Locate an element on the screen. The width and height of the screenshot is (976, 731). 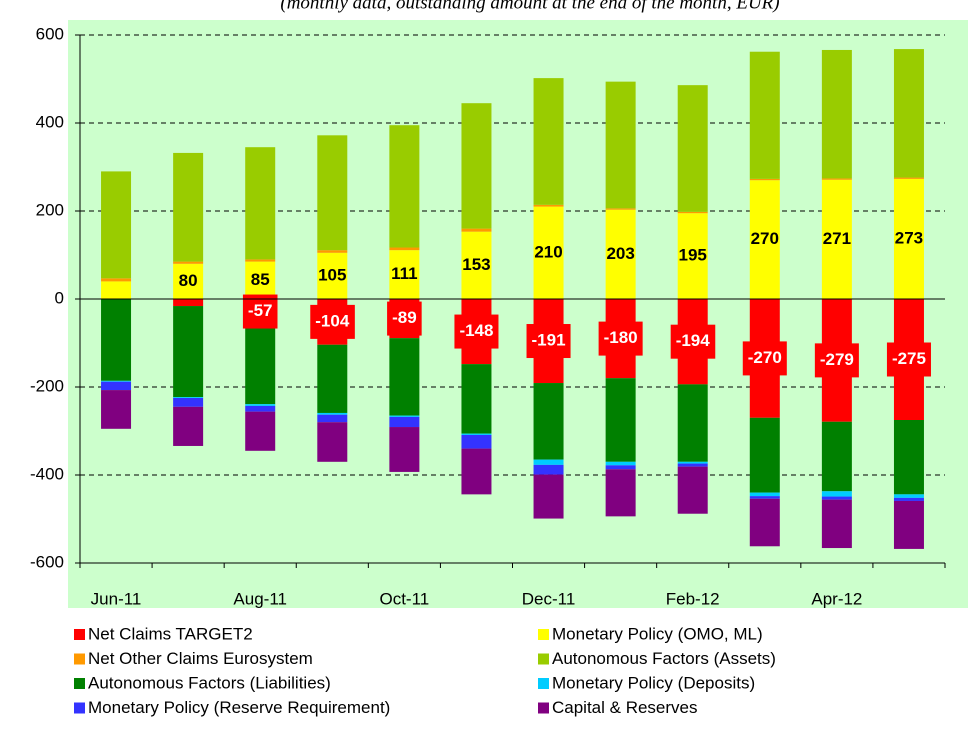
data-label-text: 153 is located at coordinates (476, 264).